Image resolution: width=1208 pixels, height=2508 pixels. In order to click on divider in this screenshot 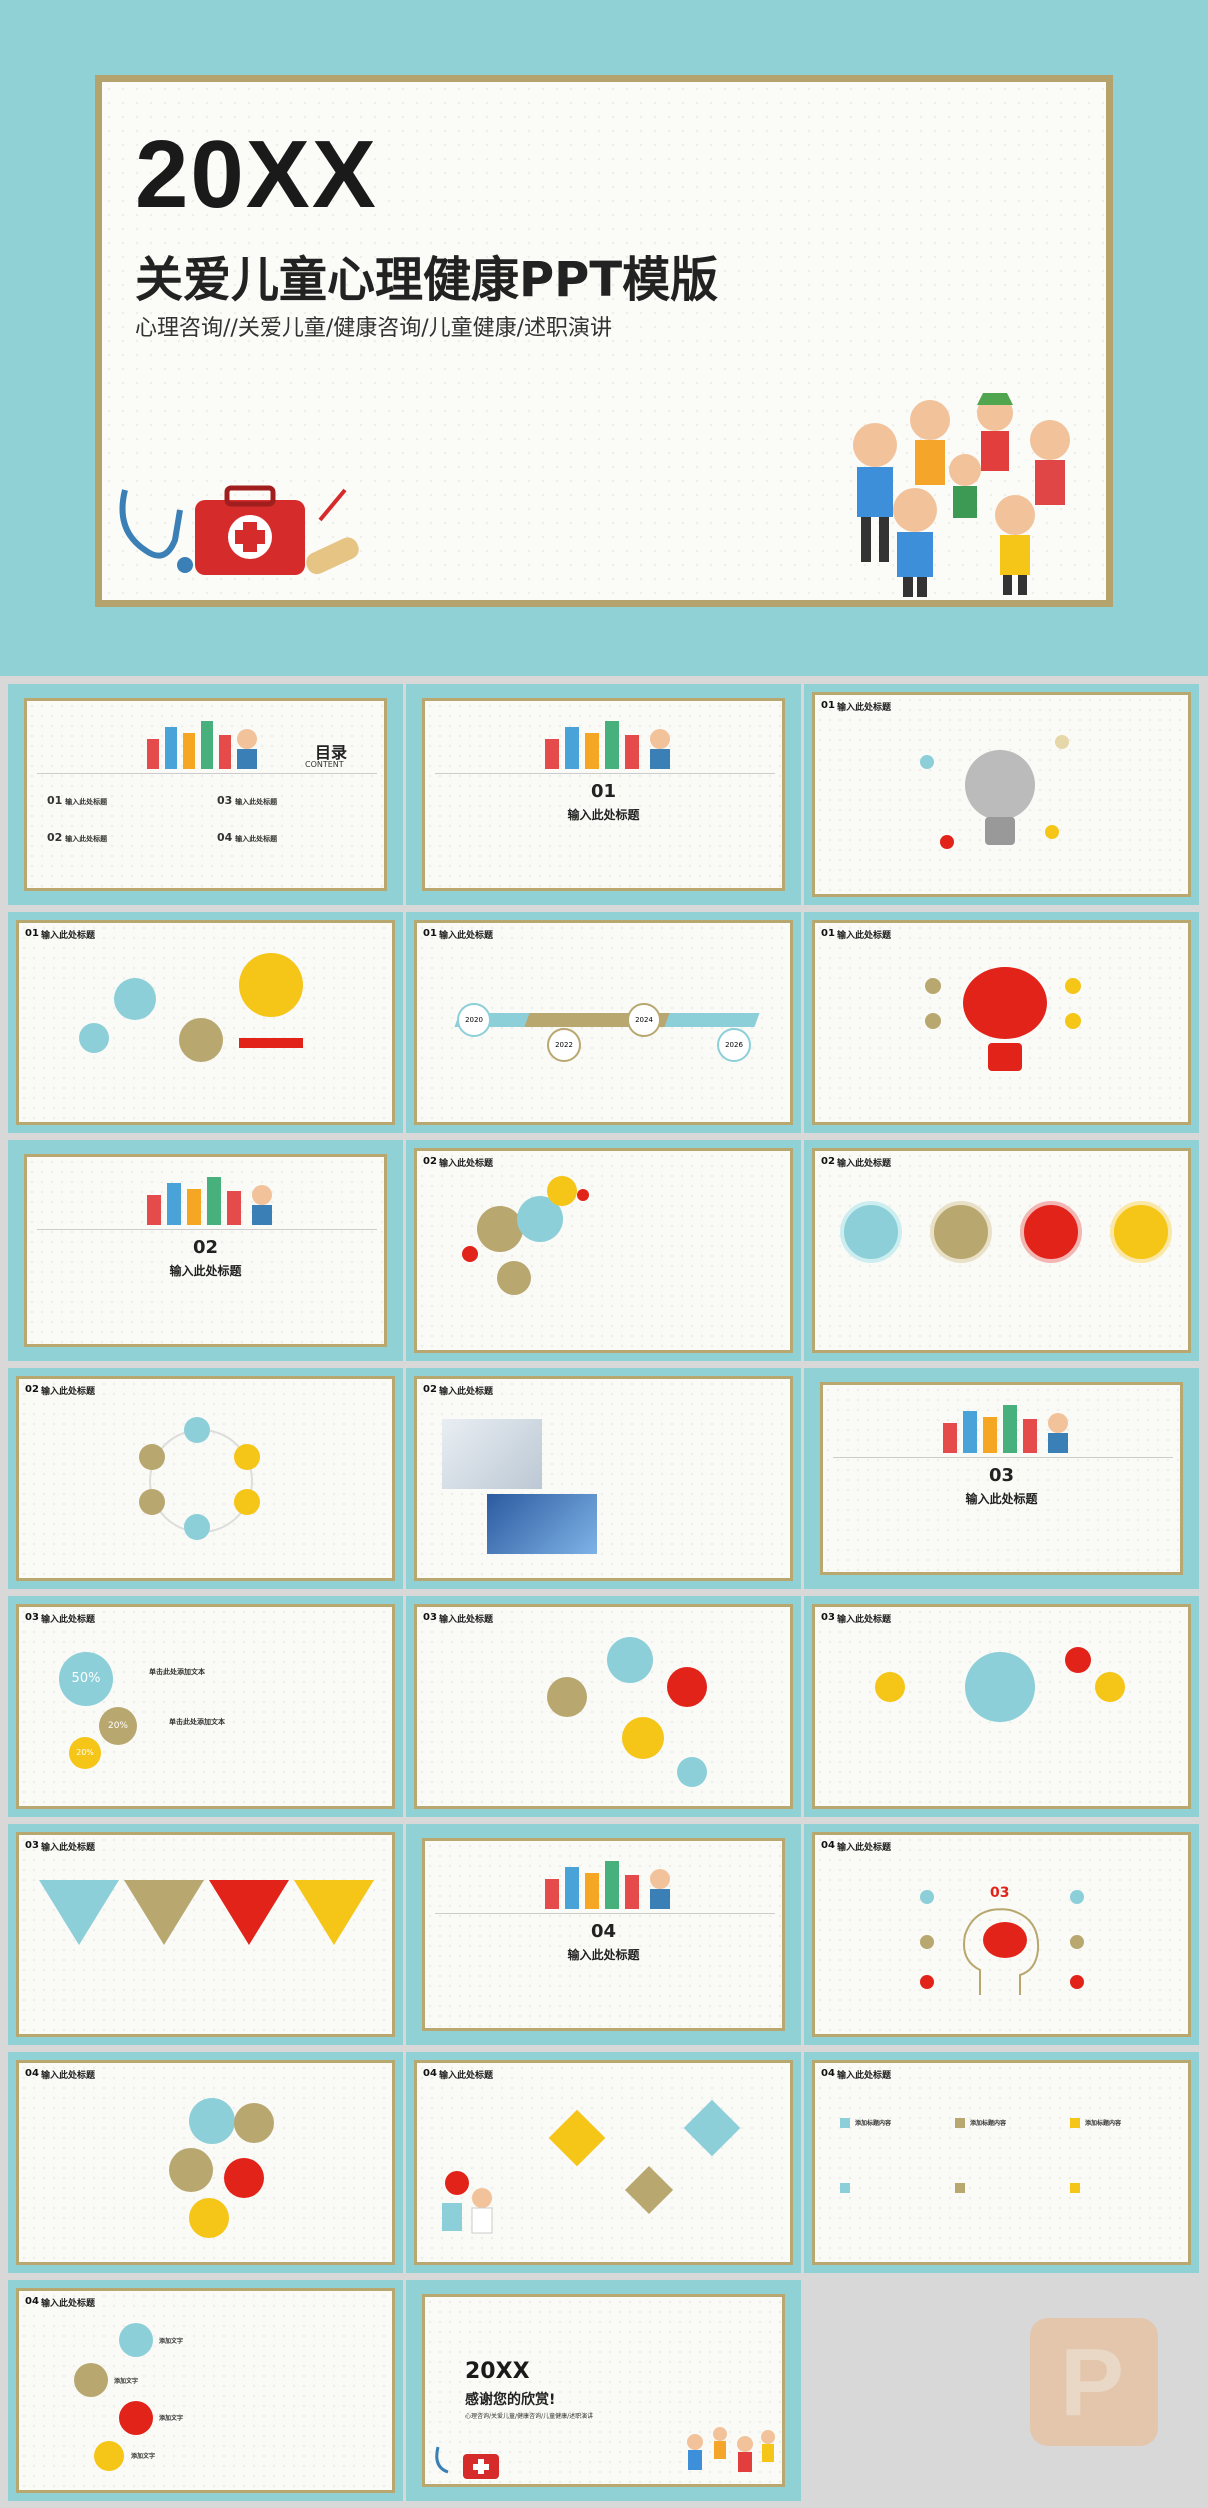, I will do `click(605, 1913)`.